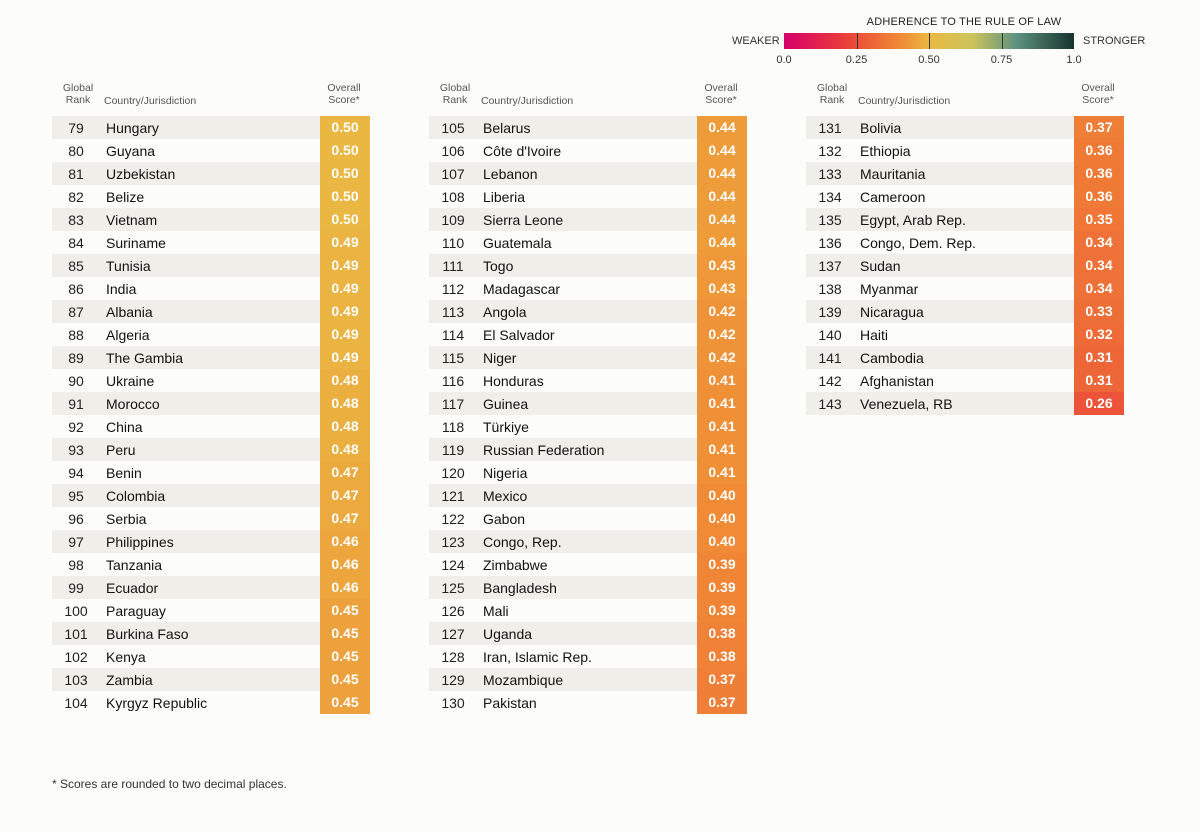  I want to click on table-row: 137 Sudan 0.34, so click(965, 265).